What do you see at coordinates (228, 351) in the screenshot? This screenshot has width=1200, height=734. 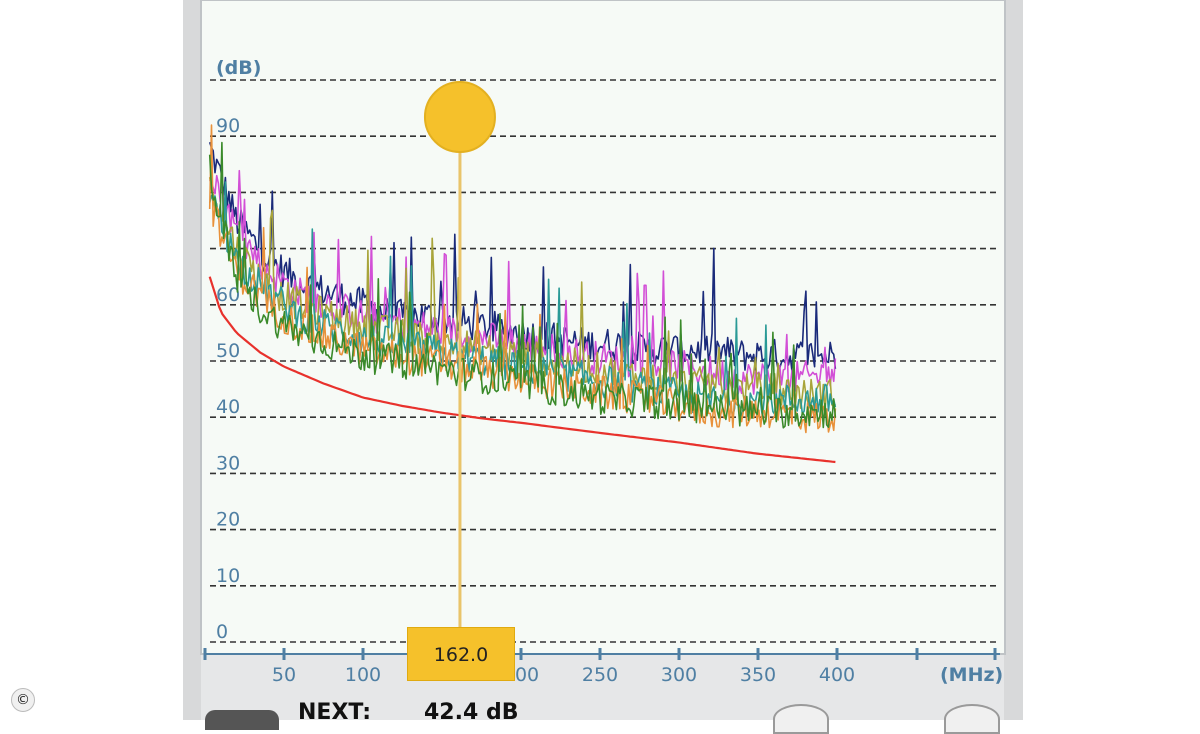 I see `y-tick-label-50: 50` at bounding box center [228, 351].